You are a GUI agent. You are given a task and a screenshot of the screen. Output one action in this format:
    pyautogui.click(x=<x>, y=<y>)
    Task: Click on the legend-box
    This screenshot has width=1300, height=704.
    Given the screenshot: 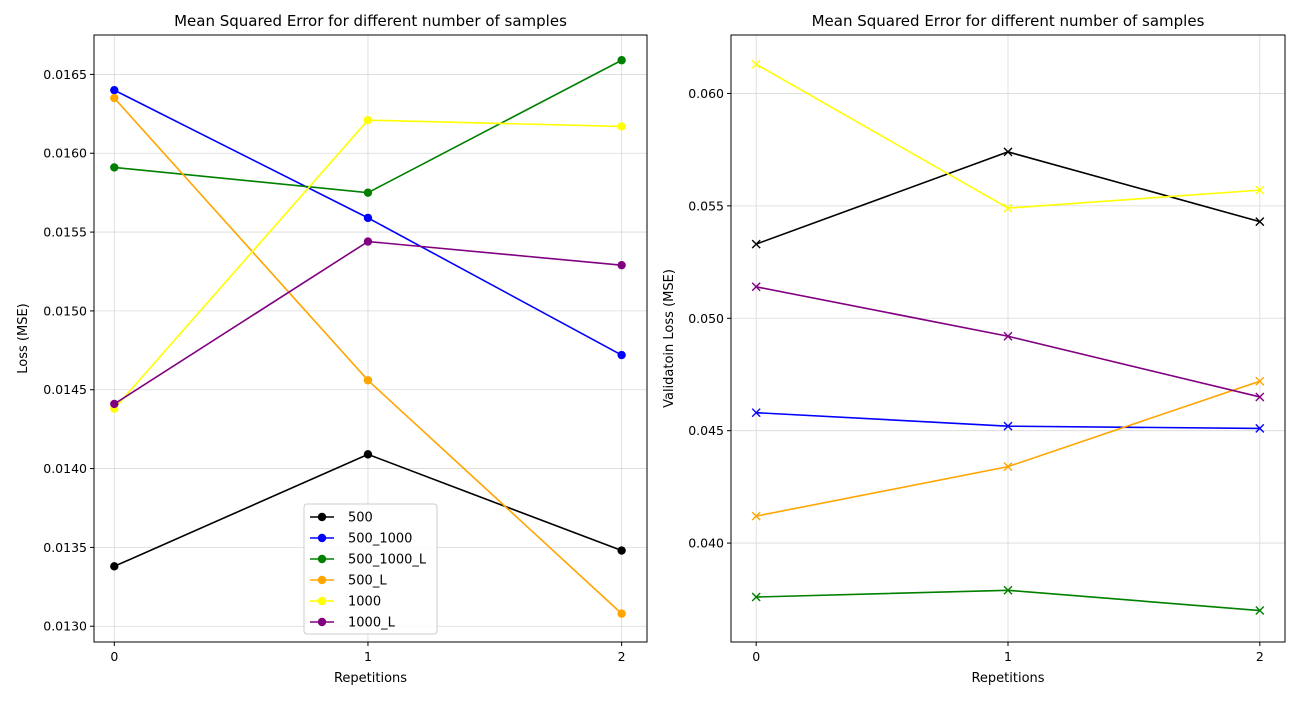 What is the action you would take?
    pyautogui.click(x=370, y=569)
    